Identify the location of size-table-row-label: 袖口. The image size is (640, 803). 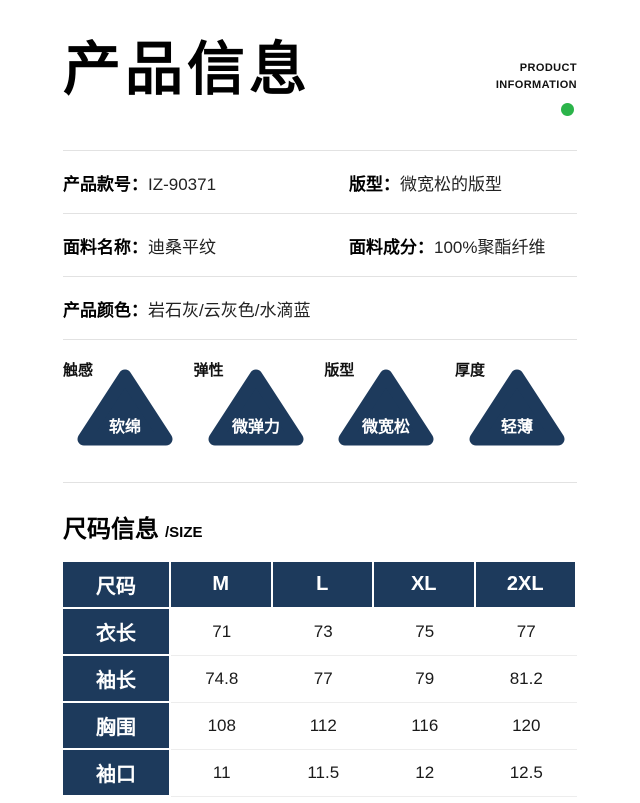
(117, 773).